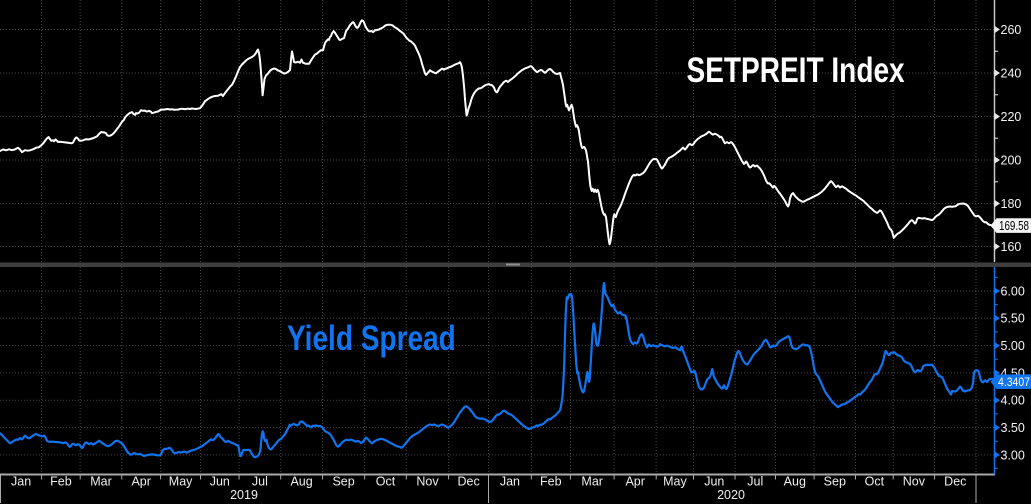 This screenshot has height=504, width=1031. I want to click on svg-text: 5.00, so click(1013, 346).